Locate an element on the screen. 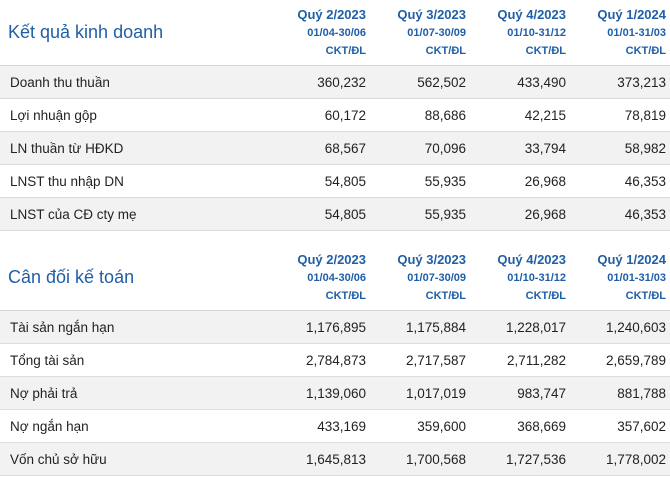  cell-value: 1,176,895 is located at coordinates (335, 327).